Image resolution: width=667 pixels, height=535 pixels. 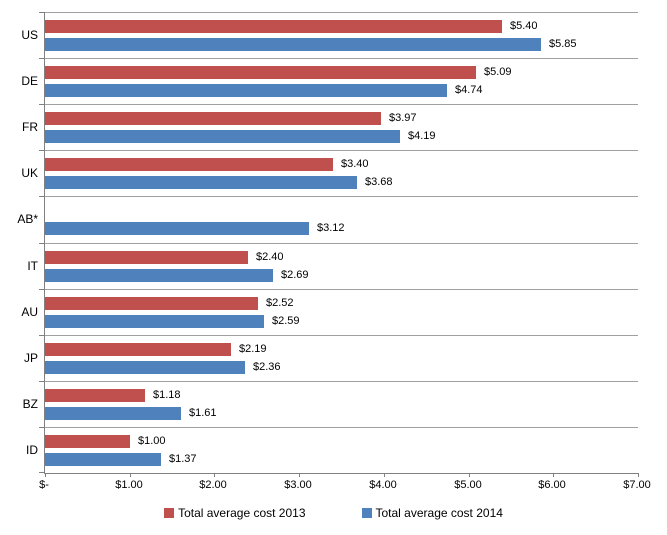 I want to click on value-axis-tick-label: $7.00, so click(x=637, y=485).